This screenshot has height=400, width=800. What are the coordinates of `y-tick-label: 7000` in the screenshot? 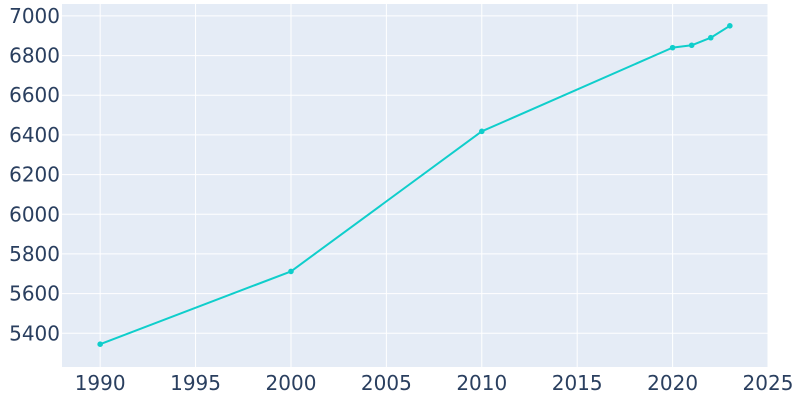 It's located at (34, 16).